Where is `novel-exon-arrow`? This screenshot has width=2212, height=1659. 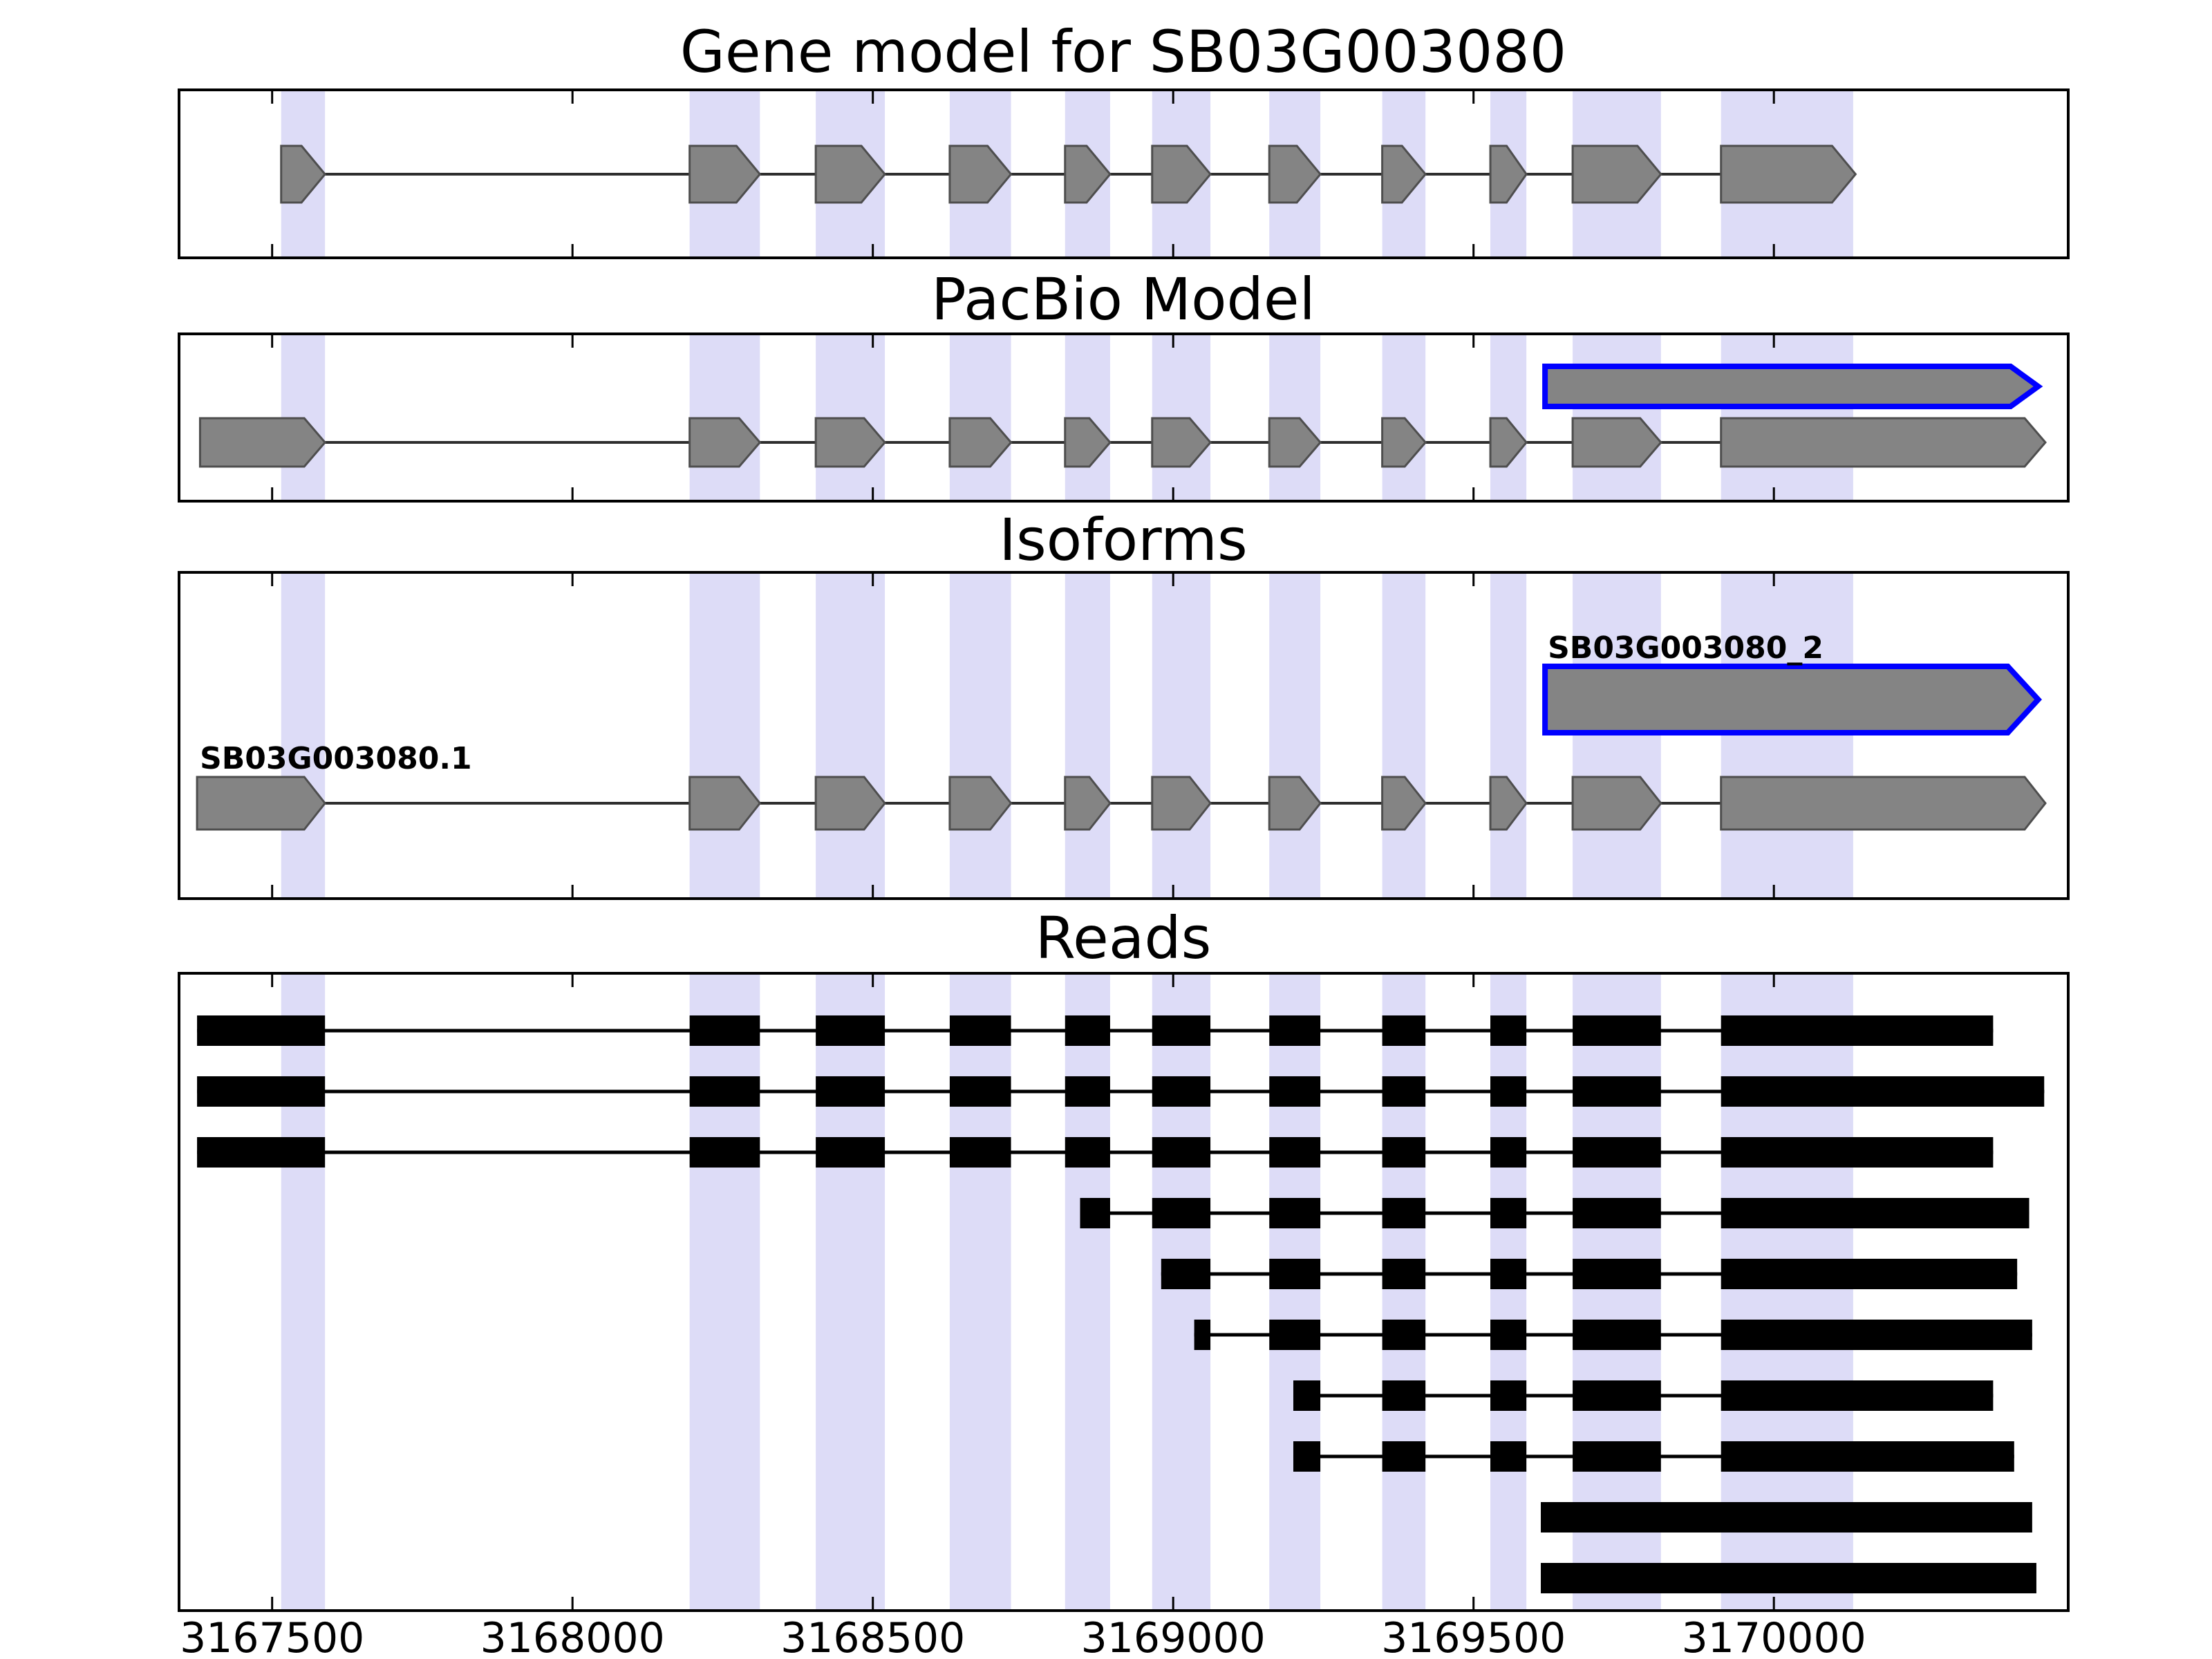 novel-exon-arrow is located at coordinates (1792, 699).